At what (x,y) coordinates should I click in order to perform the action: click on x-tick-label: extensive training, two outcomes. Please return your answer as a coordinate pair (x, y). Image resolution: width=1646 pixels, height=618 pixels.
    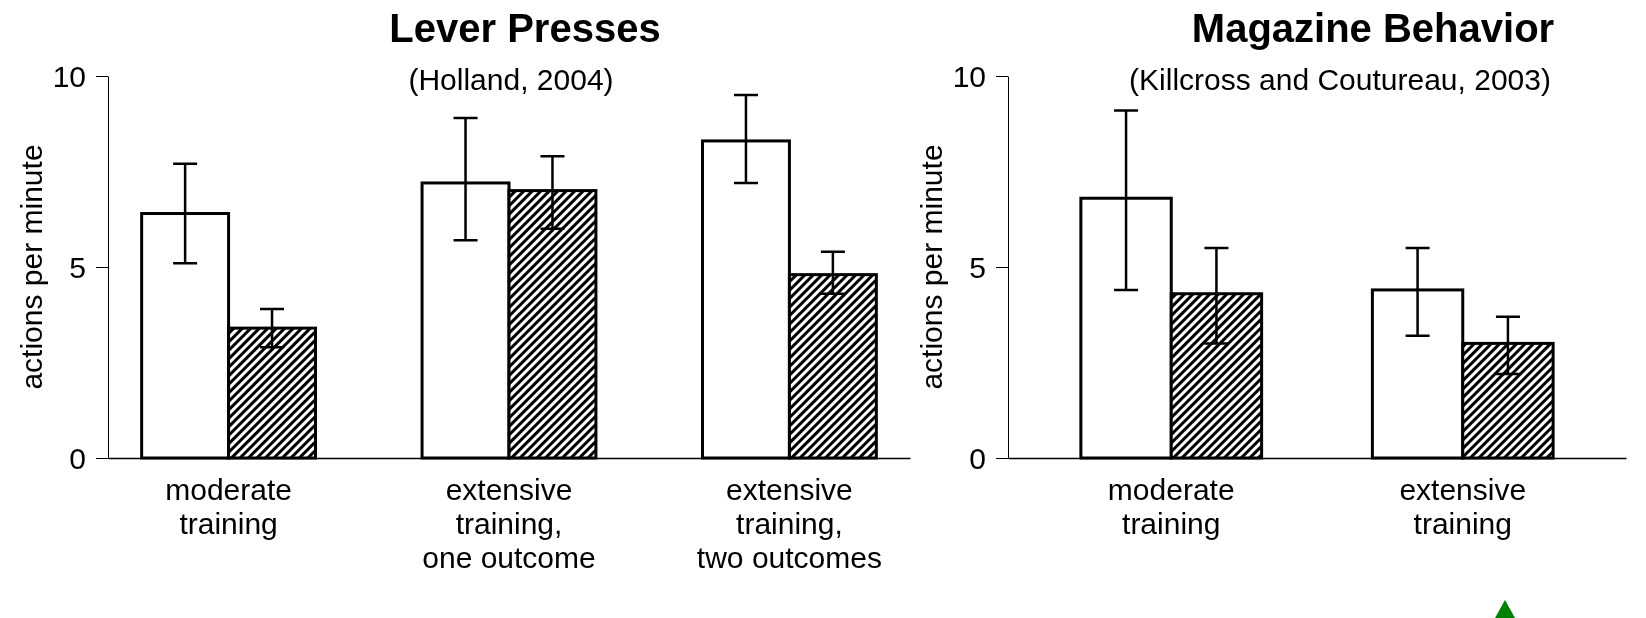
    Looking at the image, I should click on (789, 523).